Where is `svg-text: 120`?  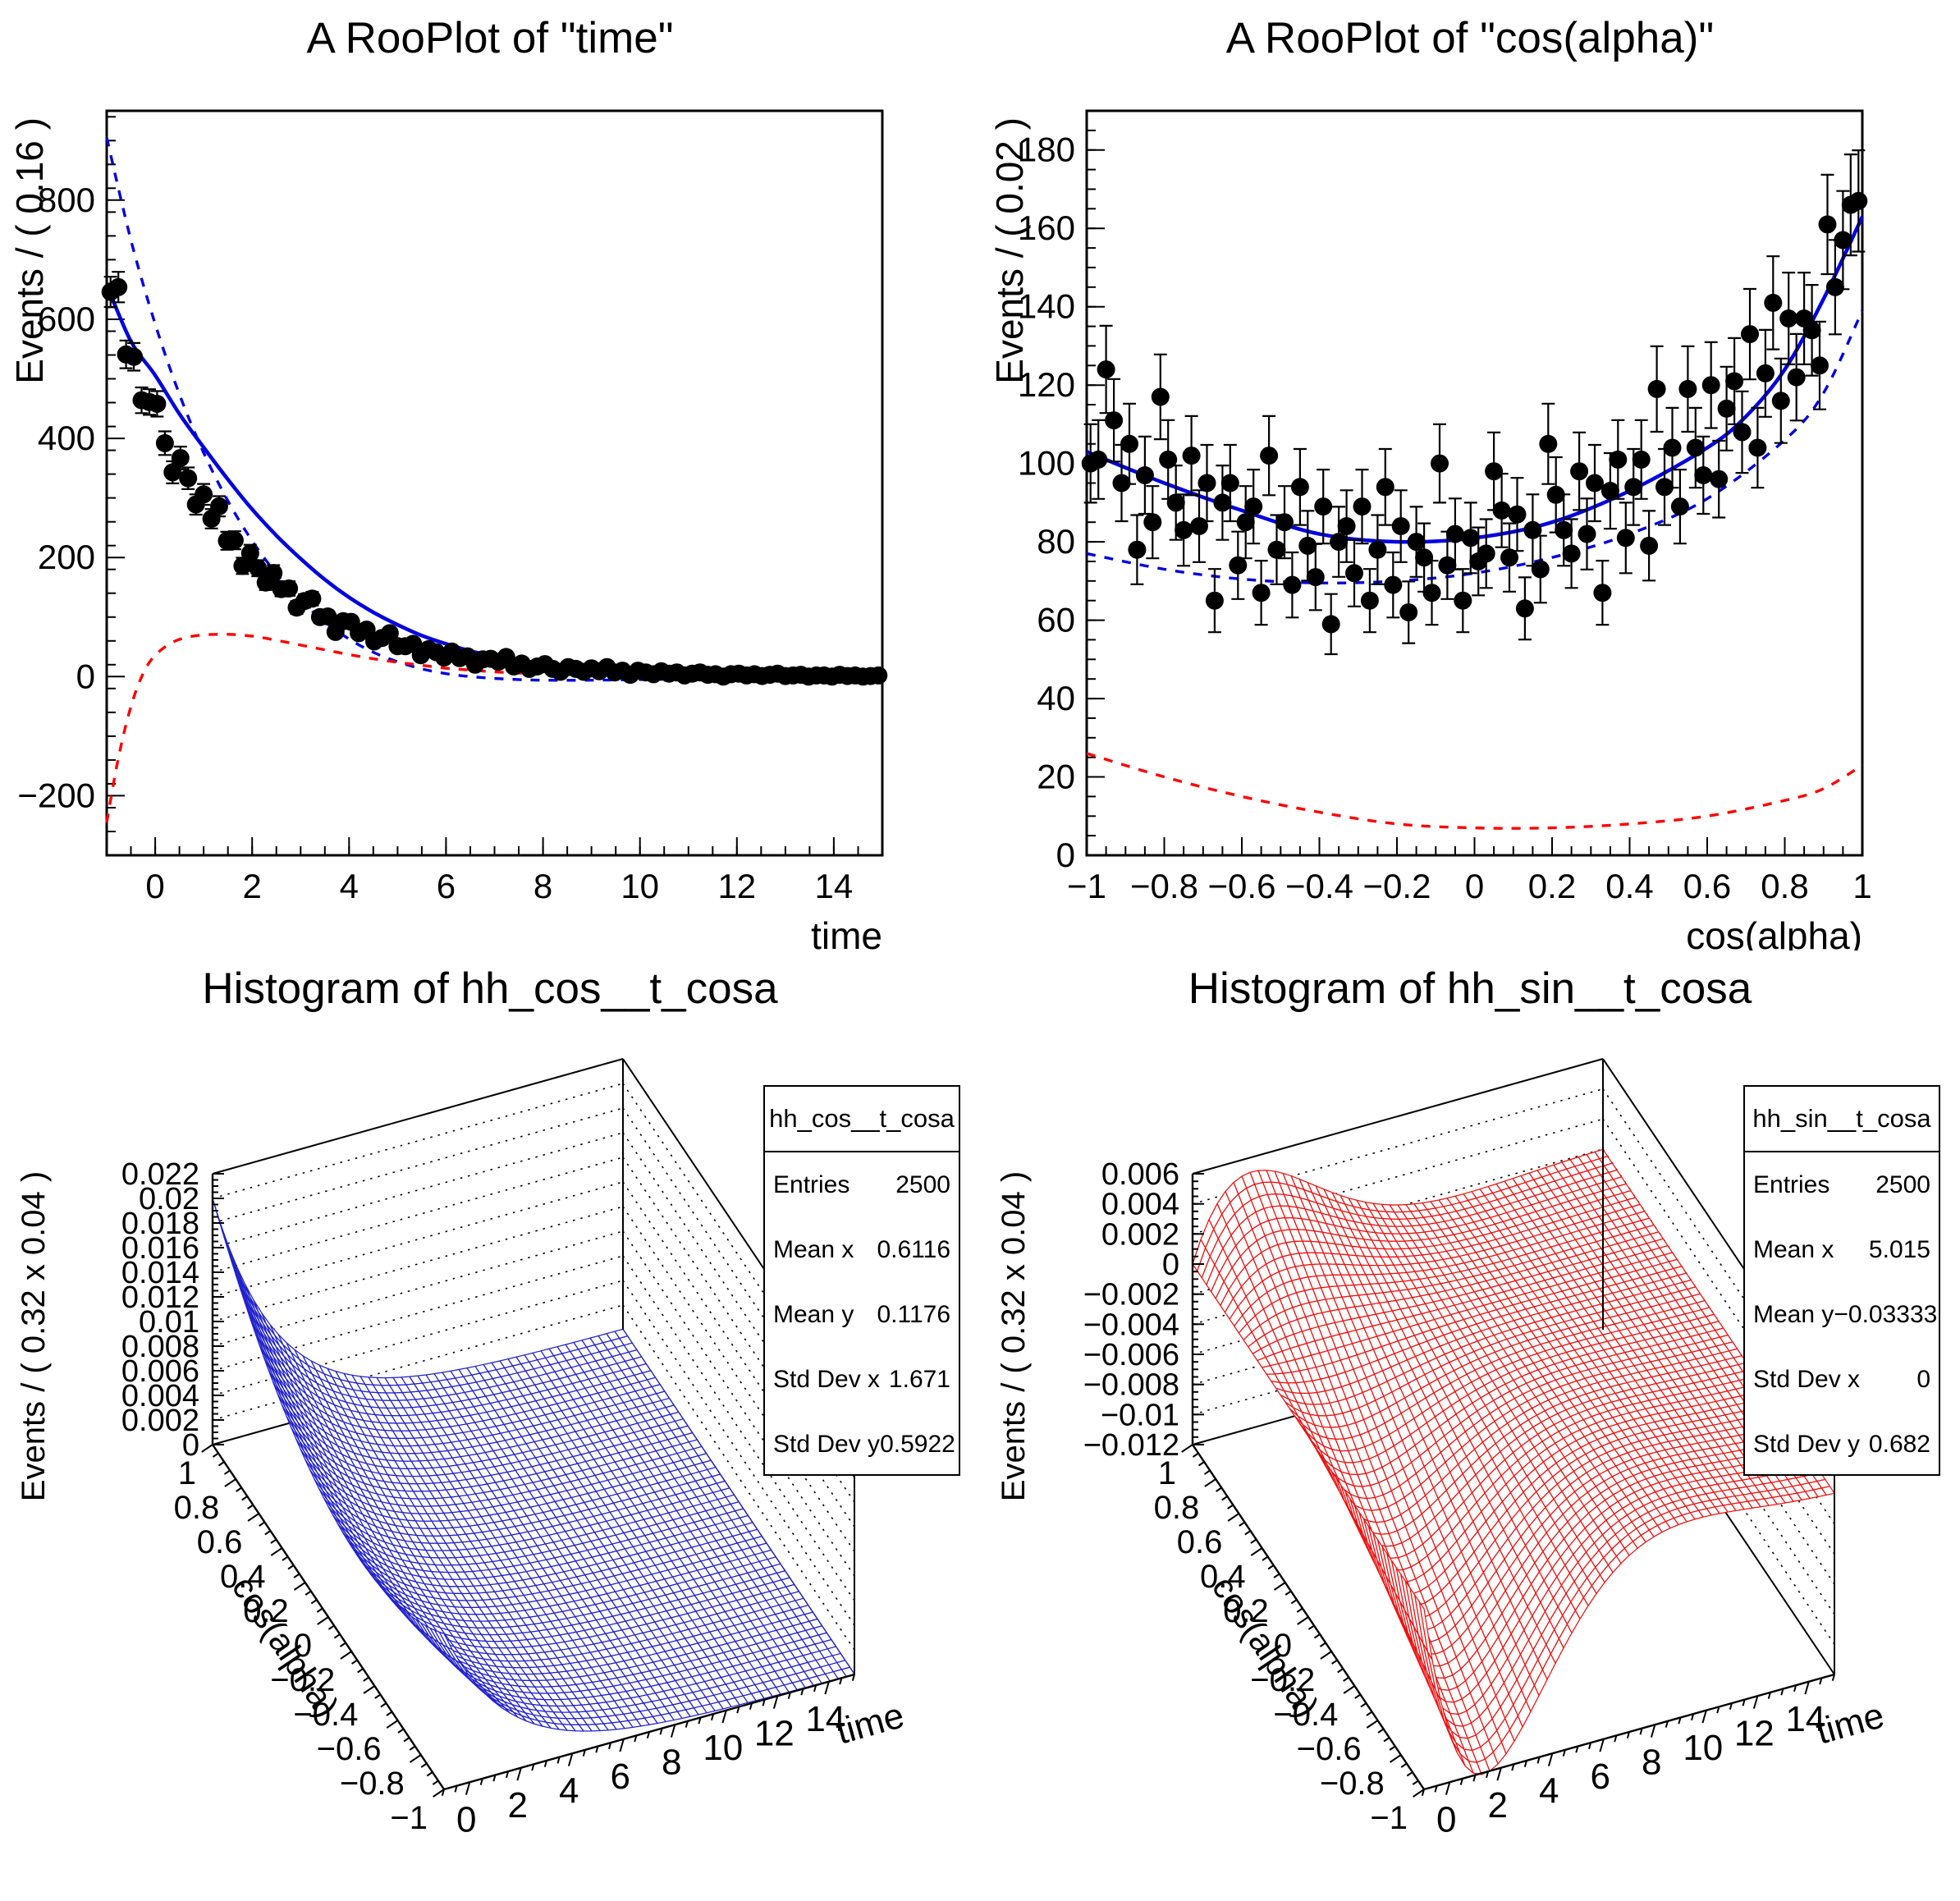 svg-text: 120 is located at coordinates (1046, 384).